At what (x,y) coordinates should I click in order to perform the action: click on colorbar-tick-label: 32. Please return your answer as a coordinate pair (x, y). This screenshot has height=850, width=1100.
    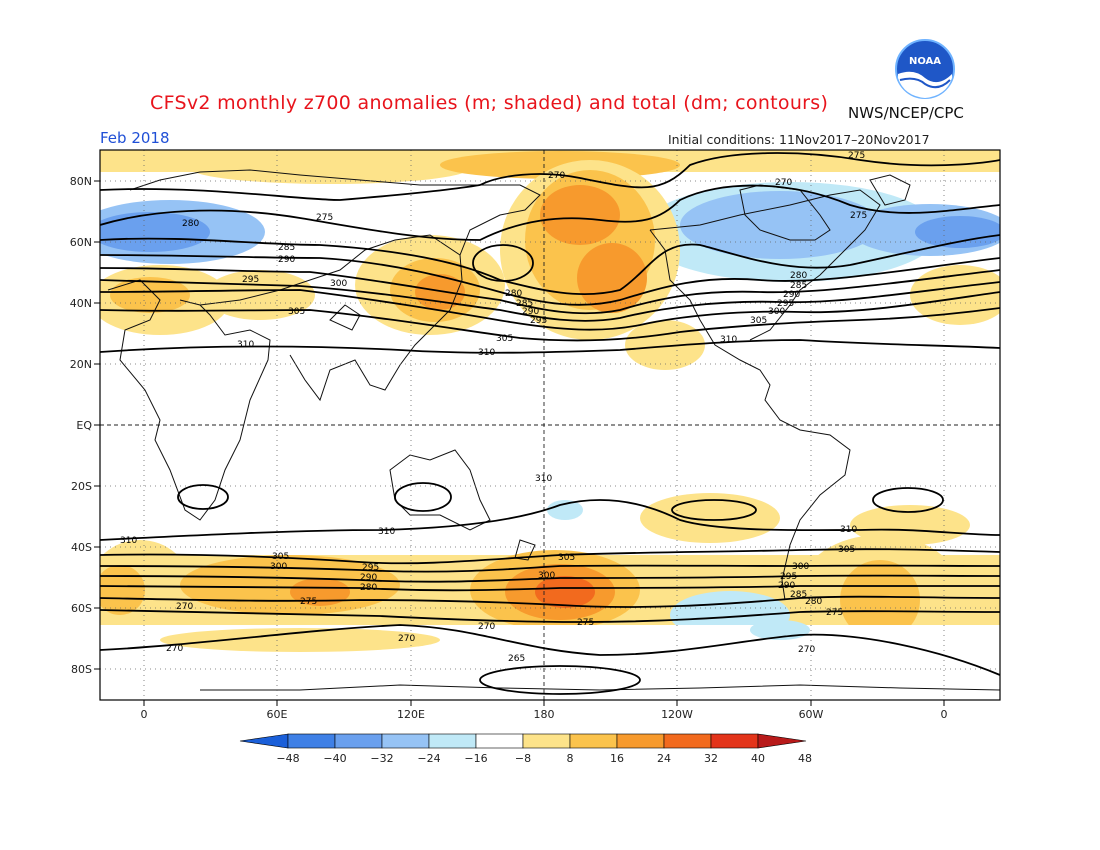
    Looking at the image, I should click on (711, 758).